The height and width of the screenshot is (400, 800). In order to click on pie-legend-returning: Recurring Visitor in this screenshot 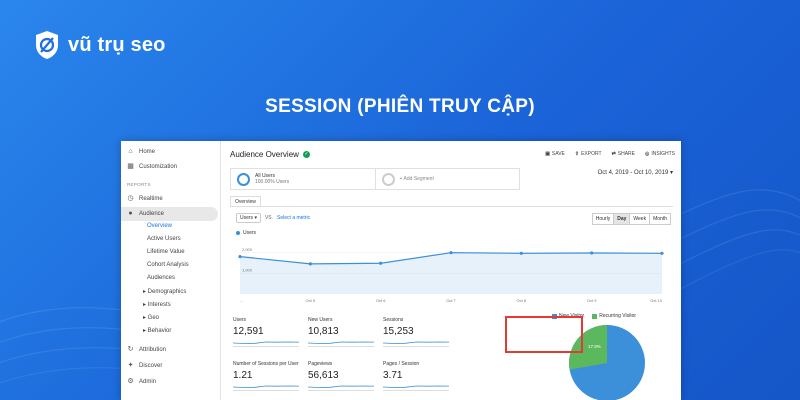, I will do `click(614, 316)`.